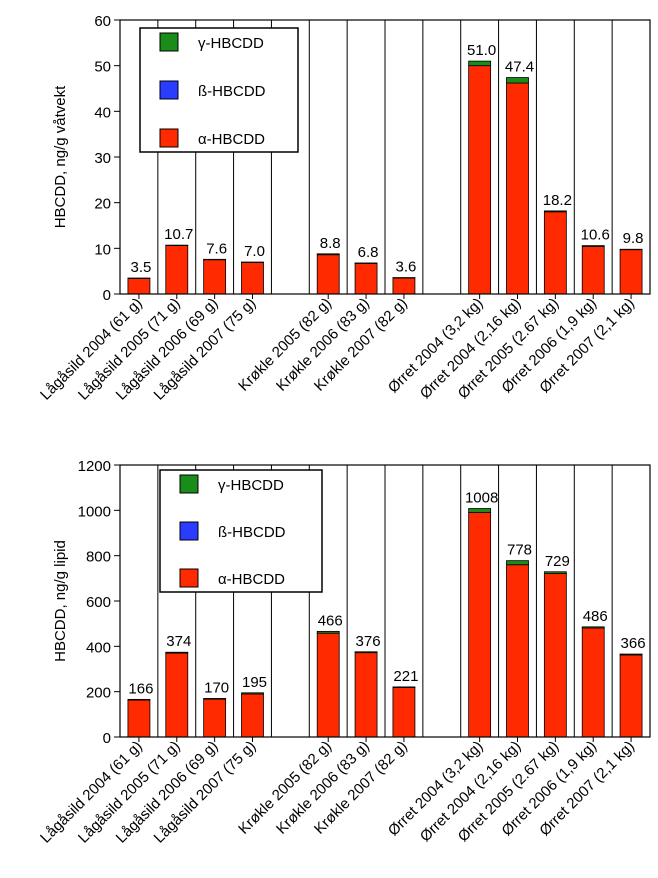 The height and width of the screenshot is (878, 658). Describe the element at coordinates (595, 616) in the screenshot. I see `total-label: 486` at that location.